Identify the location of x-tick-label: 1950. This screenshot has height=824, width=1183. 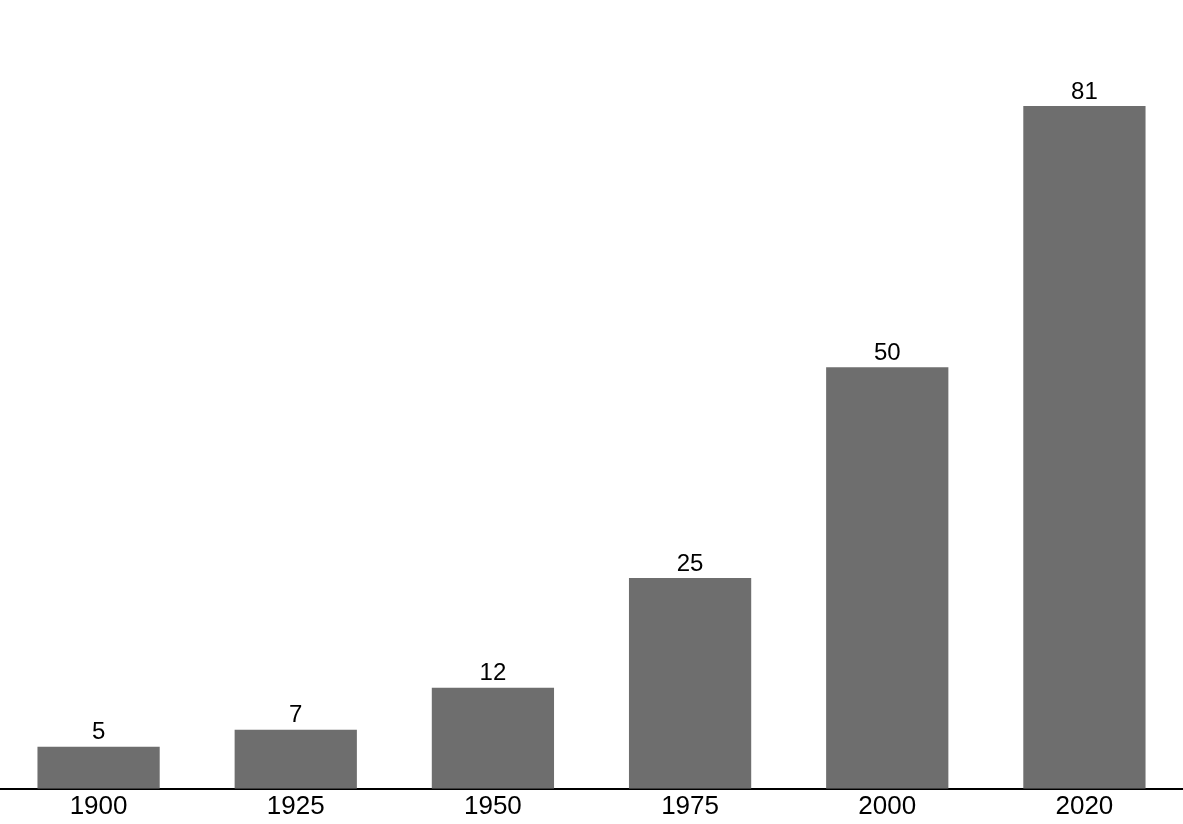
(492, 804).